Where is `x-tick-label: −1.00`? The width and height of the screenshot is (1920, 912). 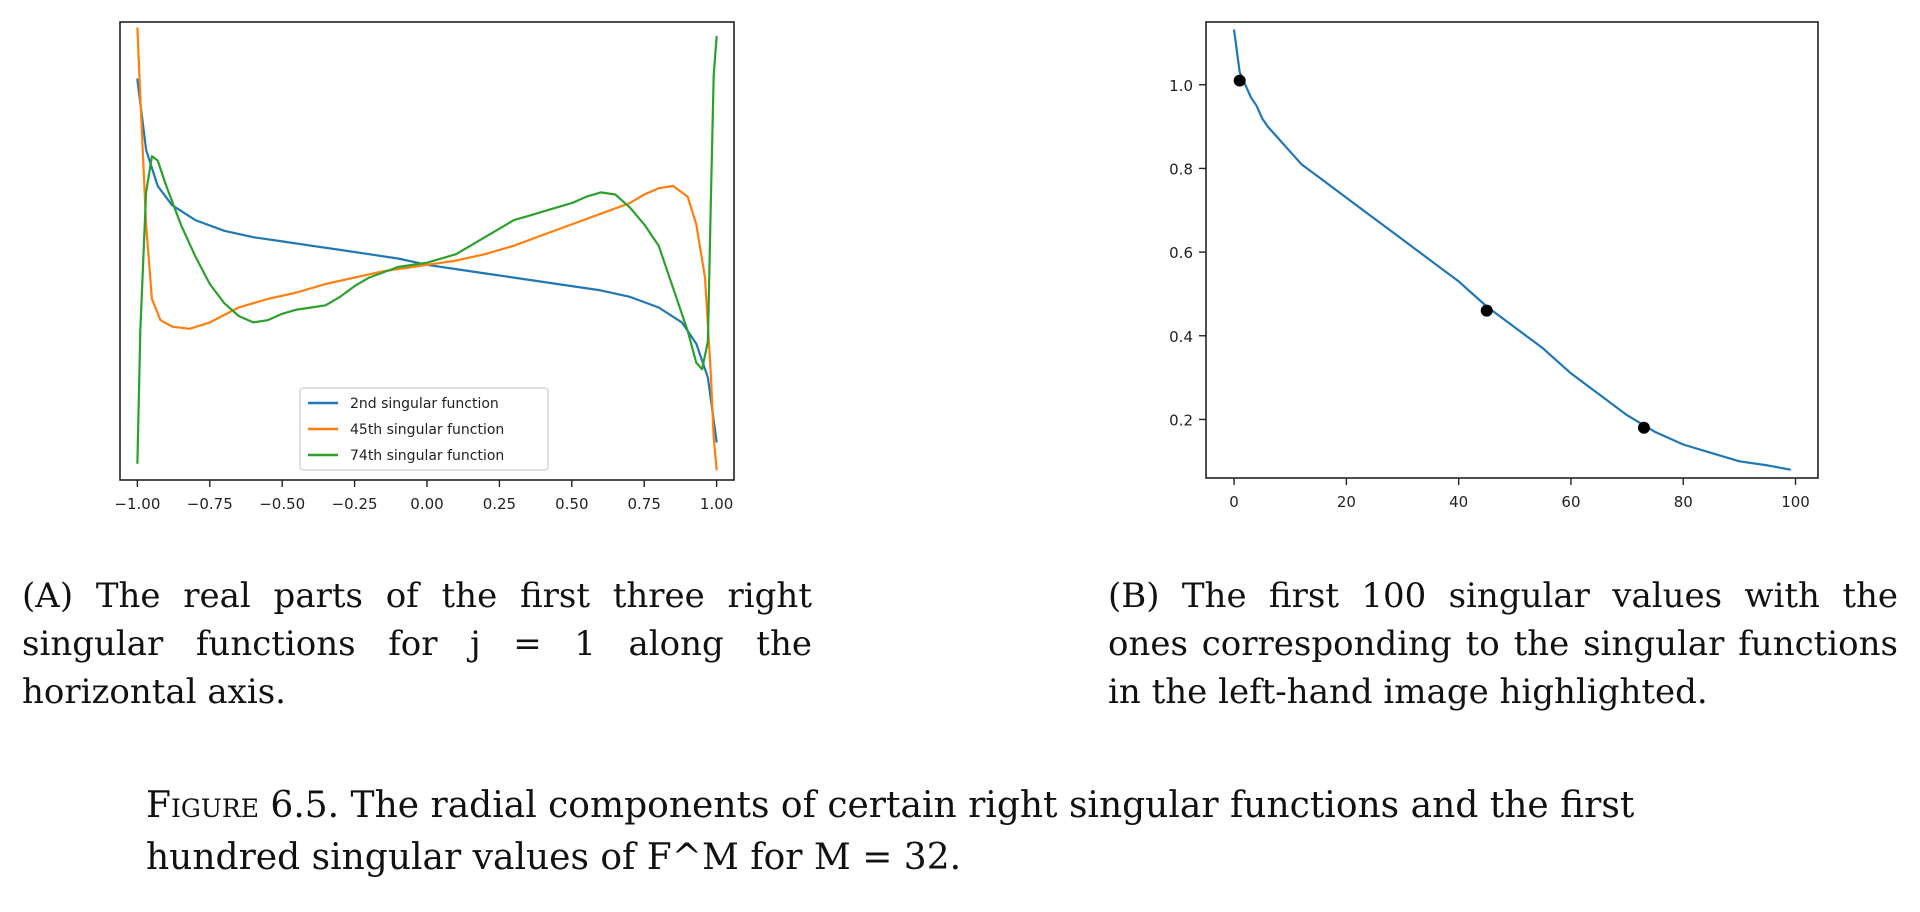
x-tick-label: −1.00 is located at coordinates (137, 504).